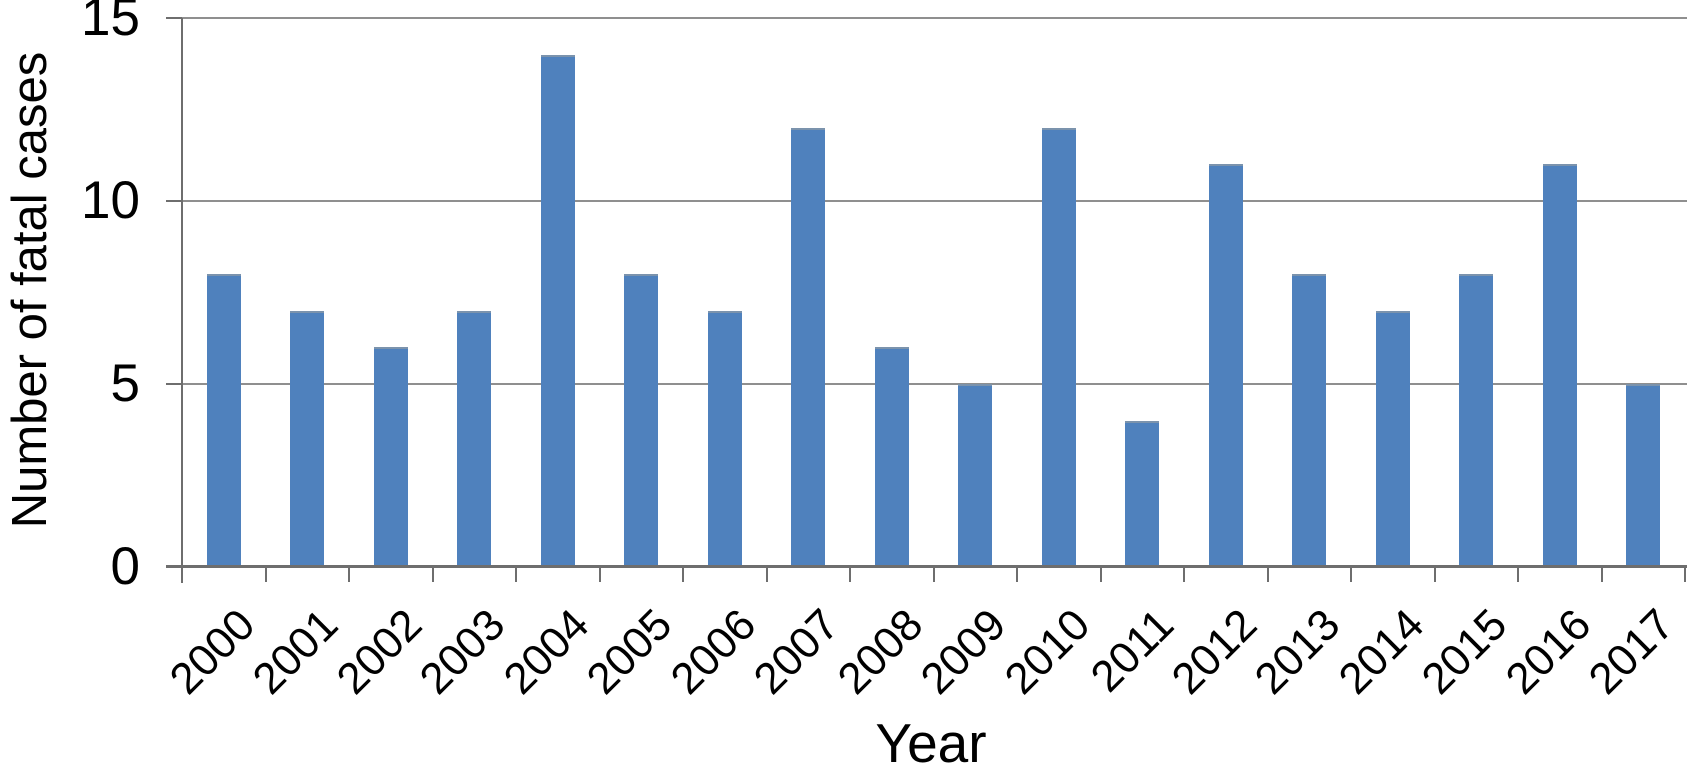  What do you see at coordinates (125, 383) in the screenshot?
I see `y-tick-label-5: 5` at bounding box center [125, 383].